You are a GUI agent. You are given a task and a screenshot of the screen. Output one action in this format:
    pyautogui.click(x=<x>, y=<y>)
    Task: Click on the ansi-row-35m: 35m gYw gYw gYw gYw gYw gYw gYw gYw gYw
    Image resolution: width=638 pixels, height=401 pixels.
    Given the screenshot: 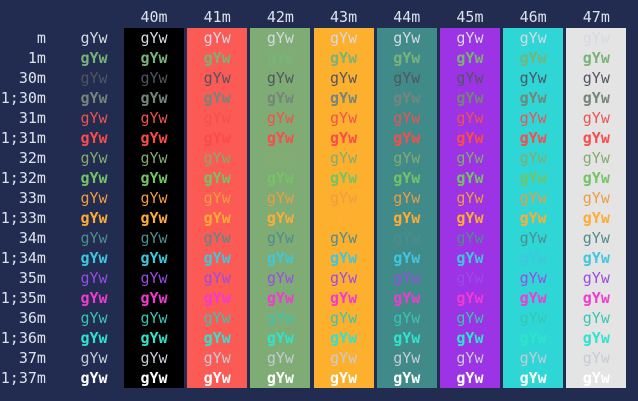 What is the action you would take?
    pyautogui.click(x=319, y=278)
    